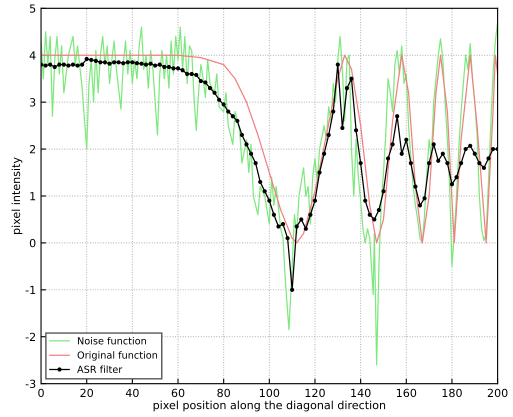 The width and height of the screenshot is (513, 417). Describe the element at coordinates (361, 393) in the screenshot. I see `x-tick-label: 140` at that location.